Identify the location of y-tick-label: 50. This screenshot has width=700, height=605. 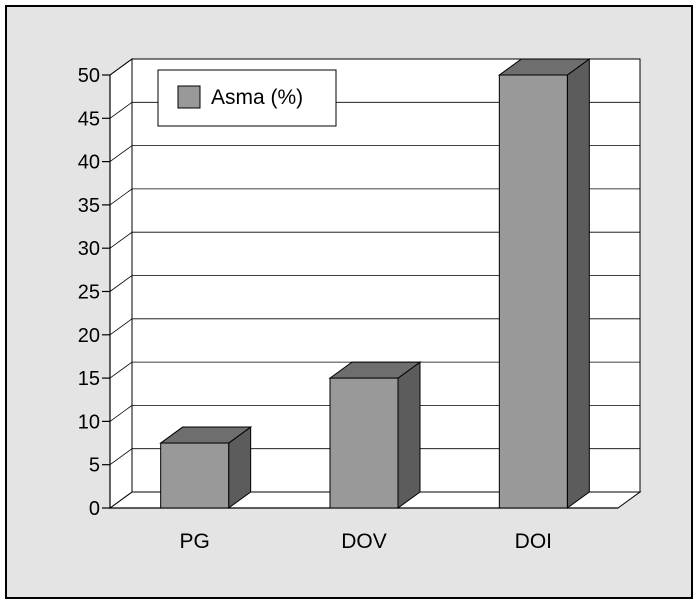
(89, 76).